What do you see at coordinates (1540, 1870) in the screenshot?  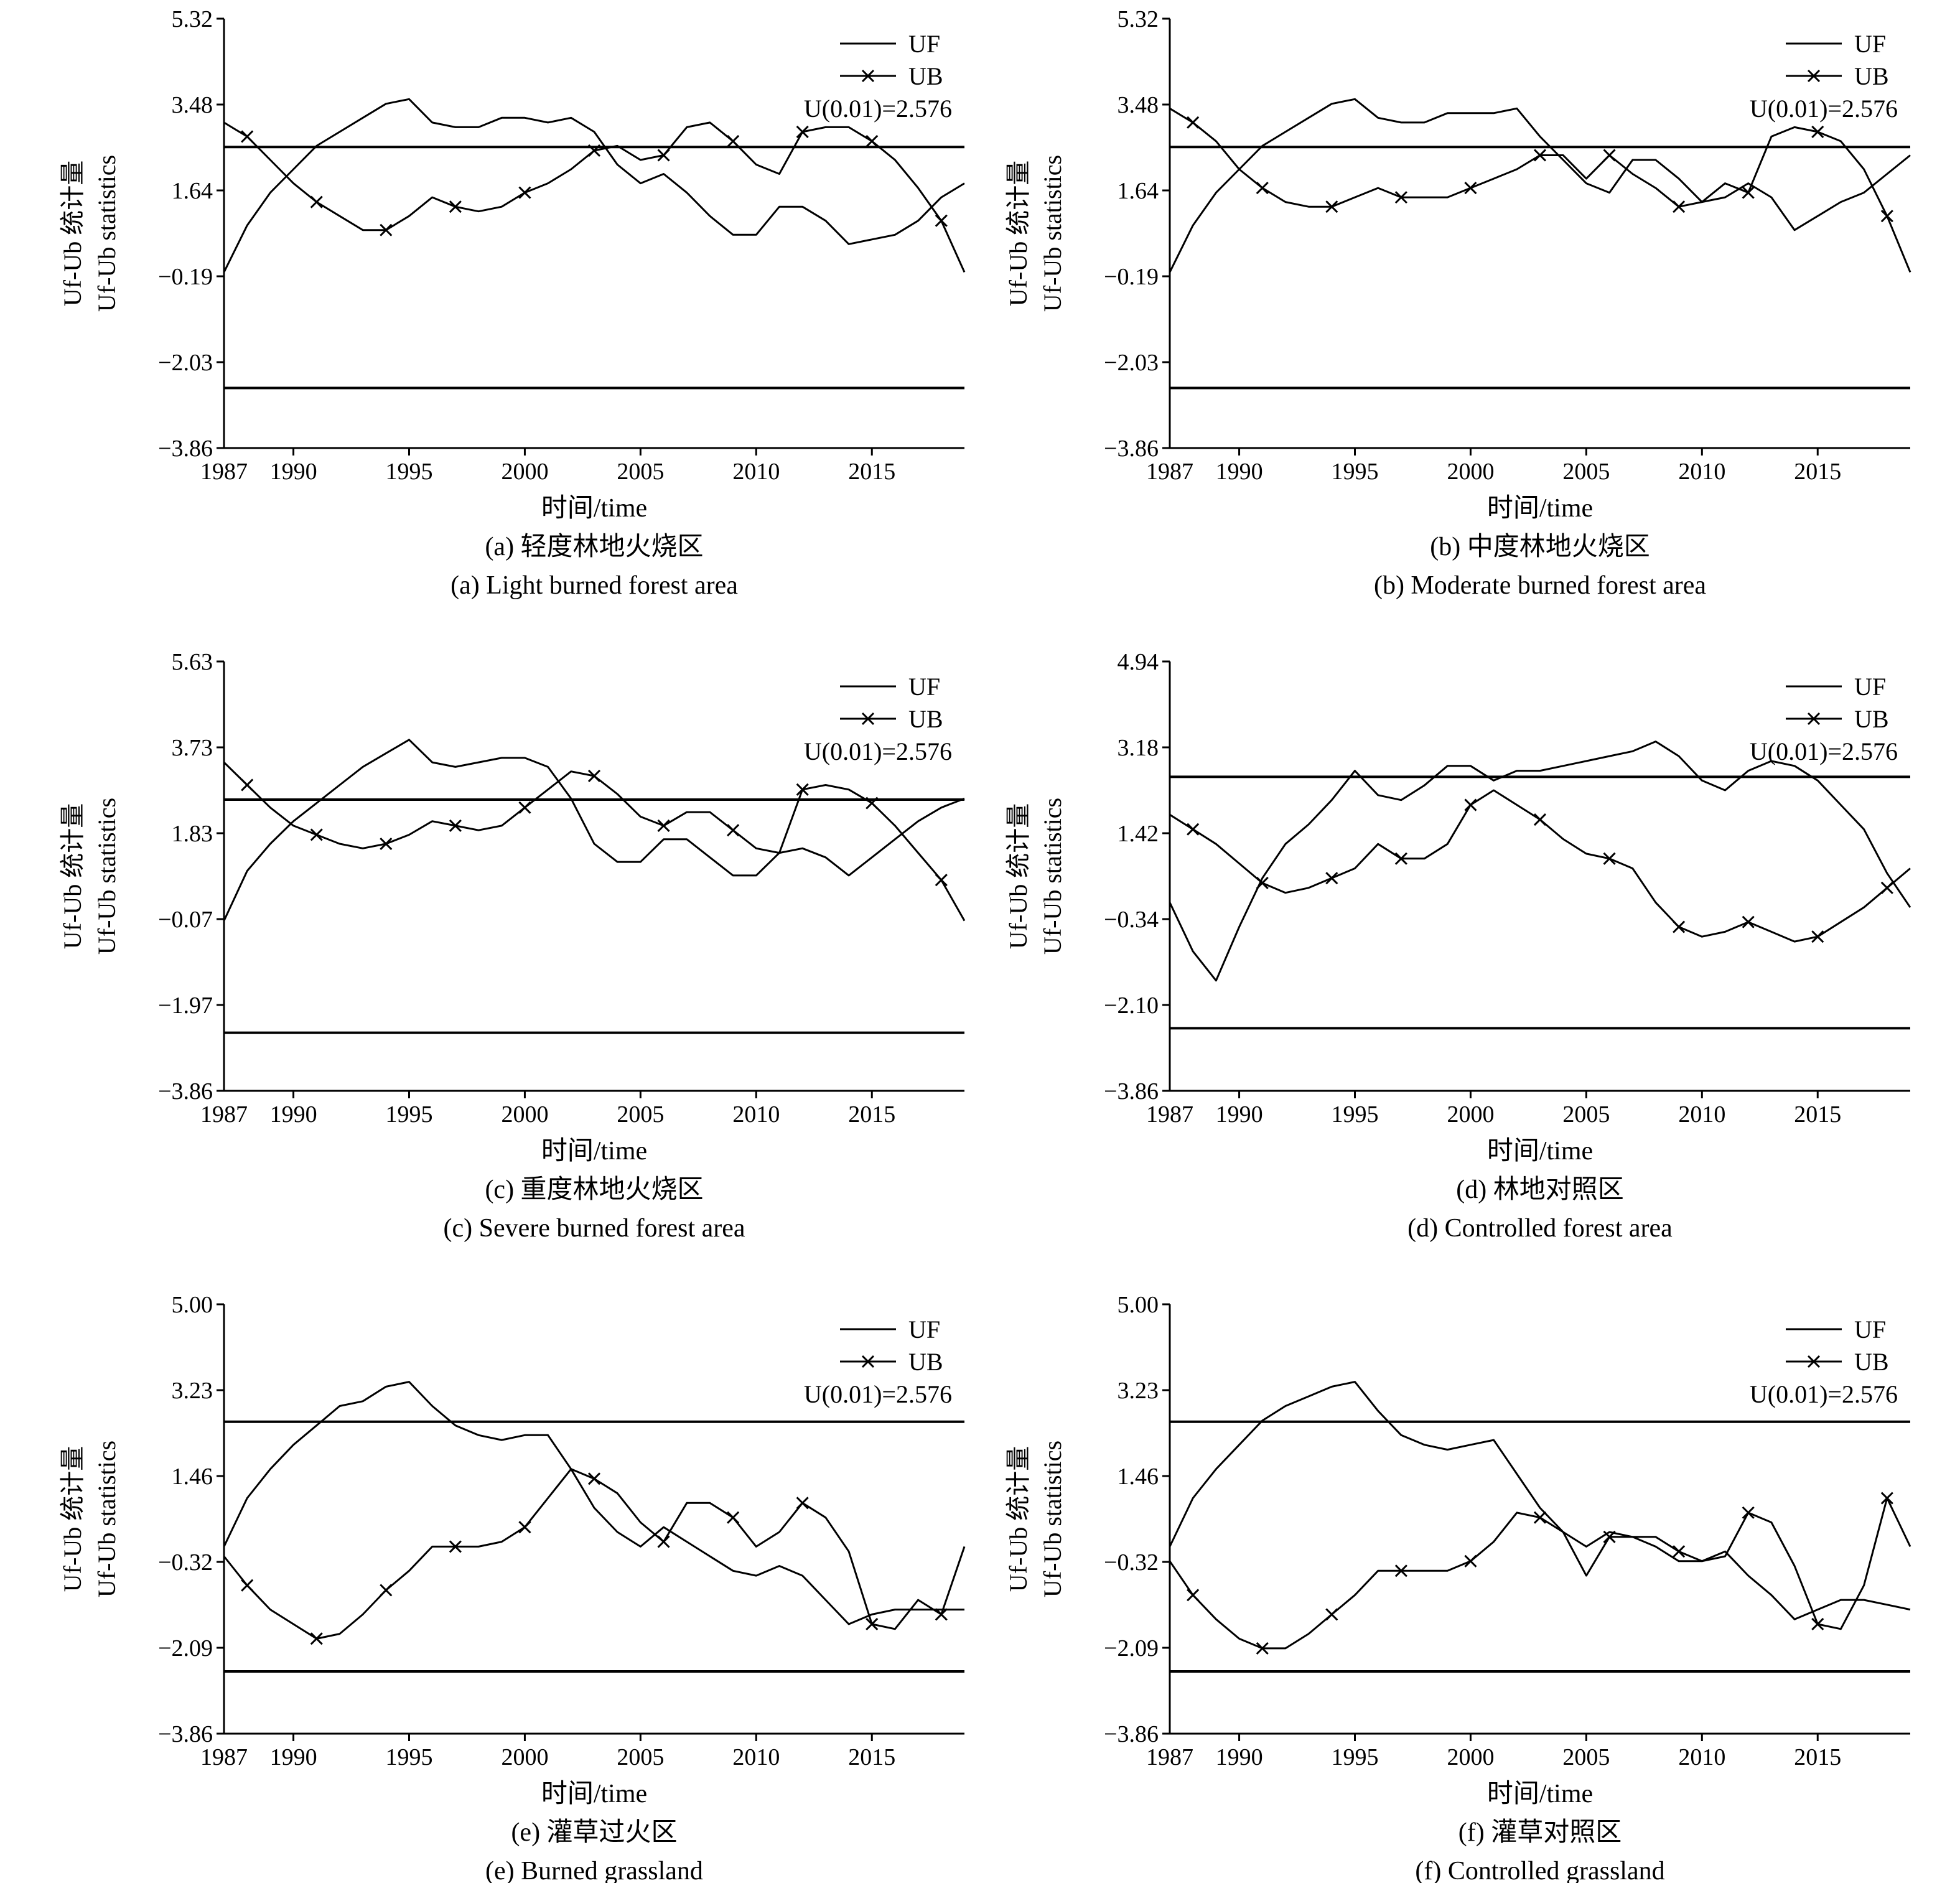 I see `panel-caption-en: (f) Controlled grassland` at bounding box center [1540, 1870].